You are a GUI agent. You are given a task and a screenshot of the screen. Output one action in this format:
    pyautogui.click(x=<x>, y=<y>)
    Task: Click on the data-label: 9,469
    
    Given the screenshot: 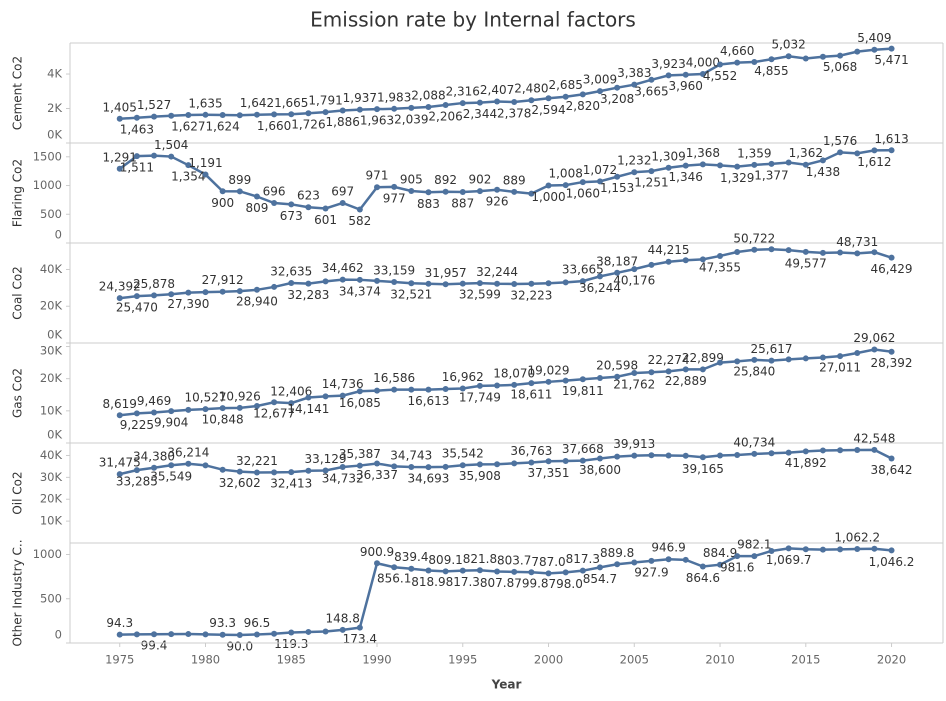 What is the action you would take?
    pyautogui.click(x=154, y=401)
    